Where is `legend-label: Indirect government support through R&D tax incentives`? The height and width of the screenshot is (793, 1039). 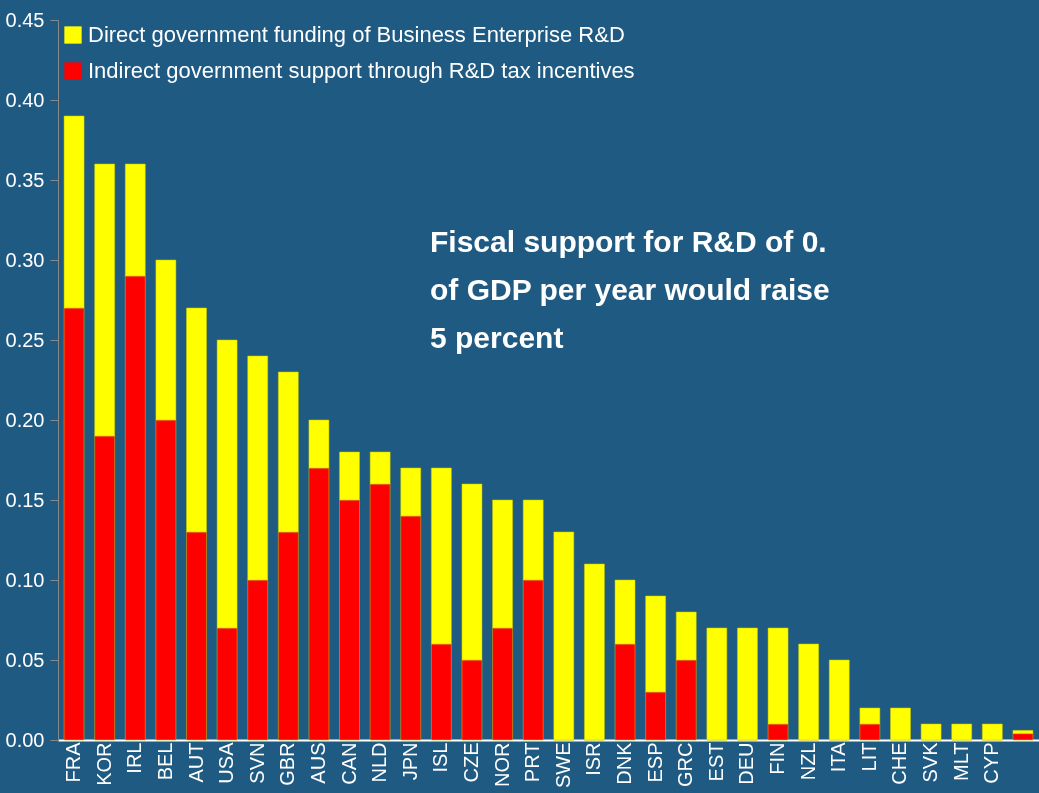 legend-label: Indirect government support through R&D tax incentives is located at coordinates (361, 70).